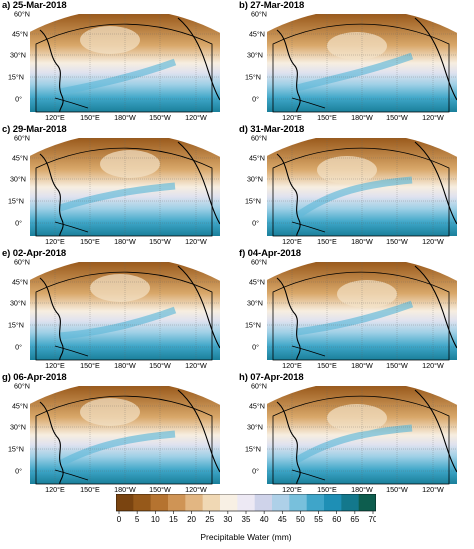  I want to click on colorbar-tick-label: 10, so click(155, 519).